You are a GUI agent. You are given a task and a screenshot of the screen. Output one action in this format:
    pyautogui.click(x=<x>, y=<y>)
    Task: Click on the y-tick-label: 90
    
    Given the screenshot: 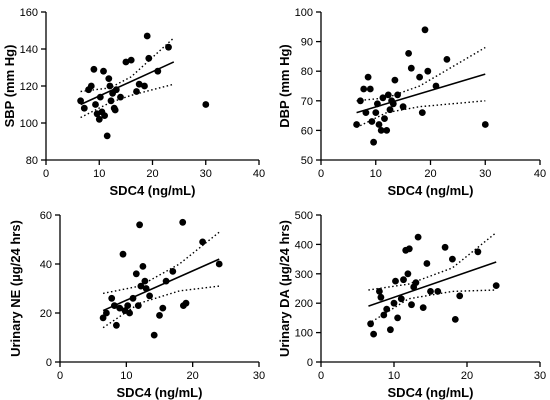 What is the action you would take?
    pyautogui.click(x=307, y=43)
    